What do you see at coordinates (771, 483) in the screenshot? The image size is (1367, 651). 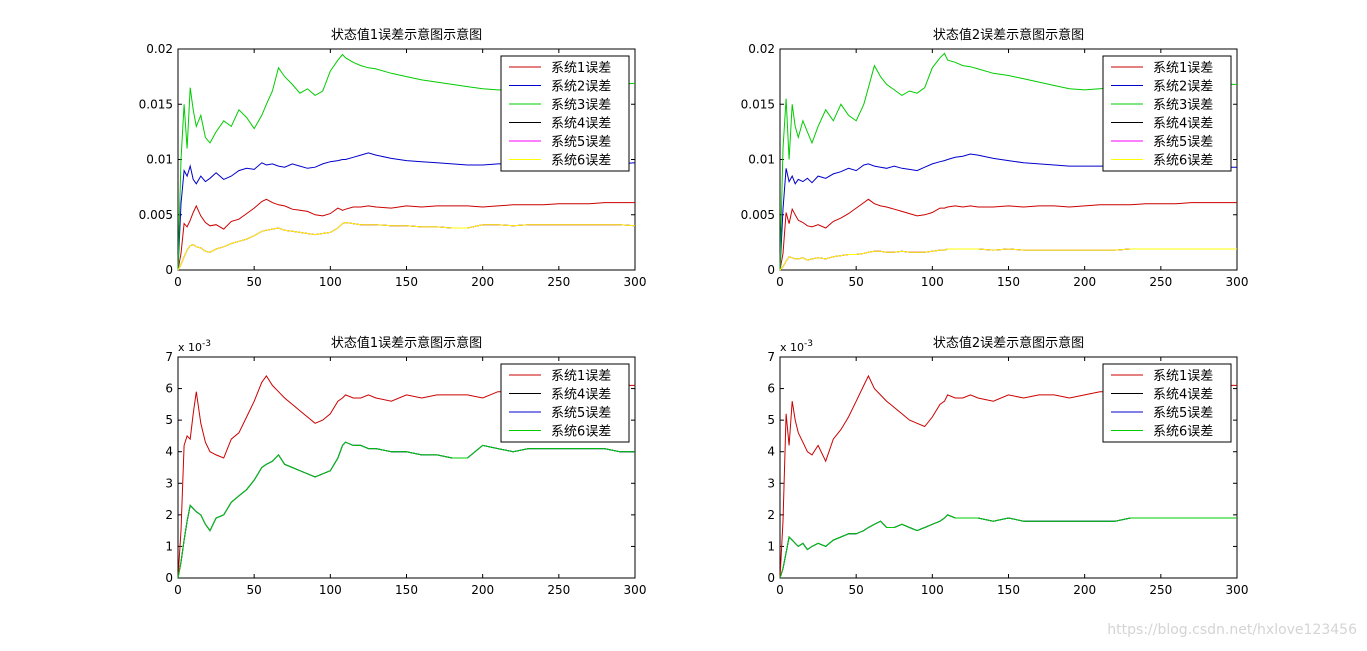 I see `y-tick-label: 3` at bounding box center [771, 483].